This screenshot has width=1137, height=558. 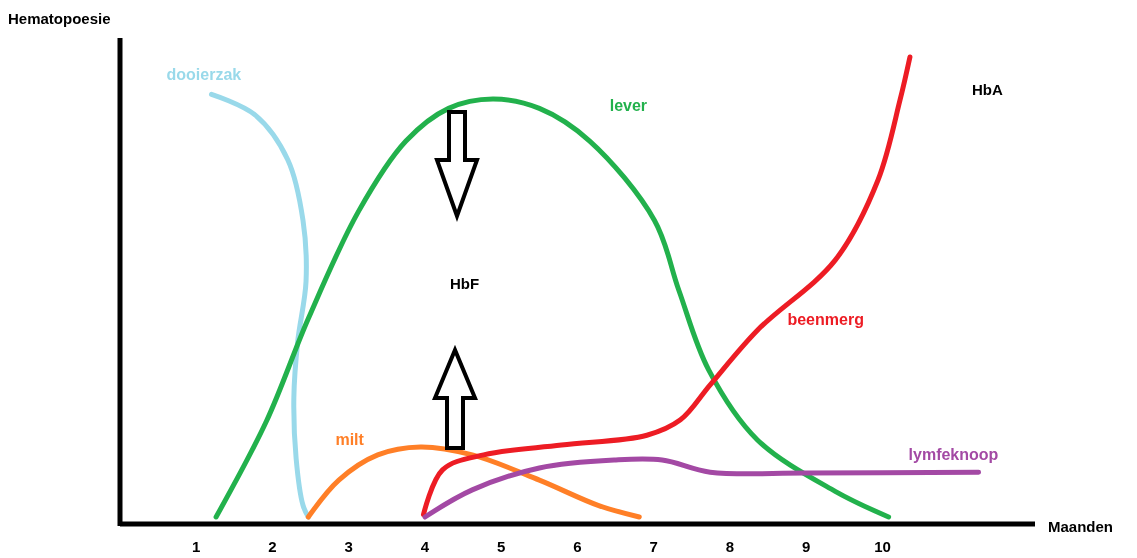 I want to click on annotation: HbF, so click(x=465, y=283).